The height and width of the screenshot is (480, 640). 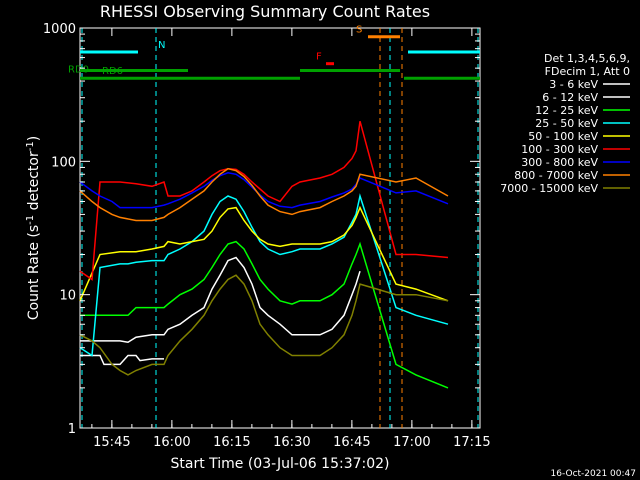 I want to click on legend-entry-8: 7000 - 15000 keV, so click(x=549, y=188).